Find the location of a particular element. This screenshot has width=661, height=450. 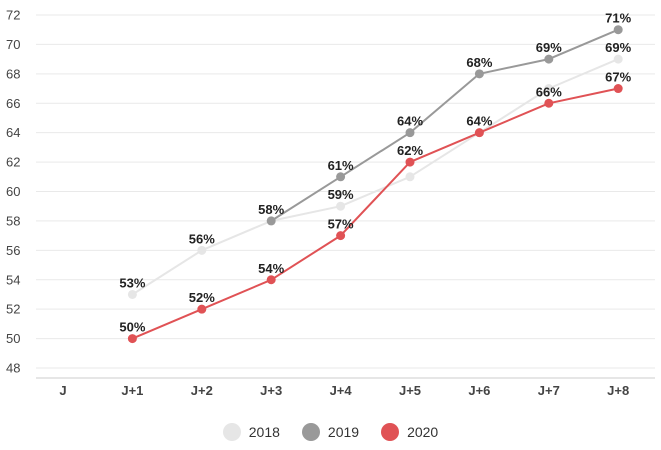

series-2020-data-label: 57% is located at coordinates (341, 224).